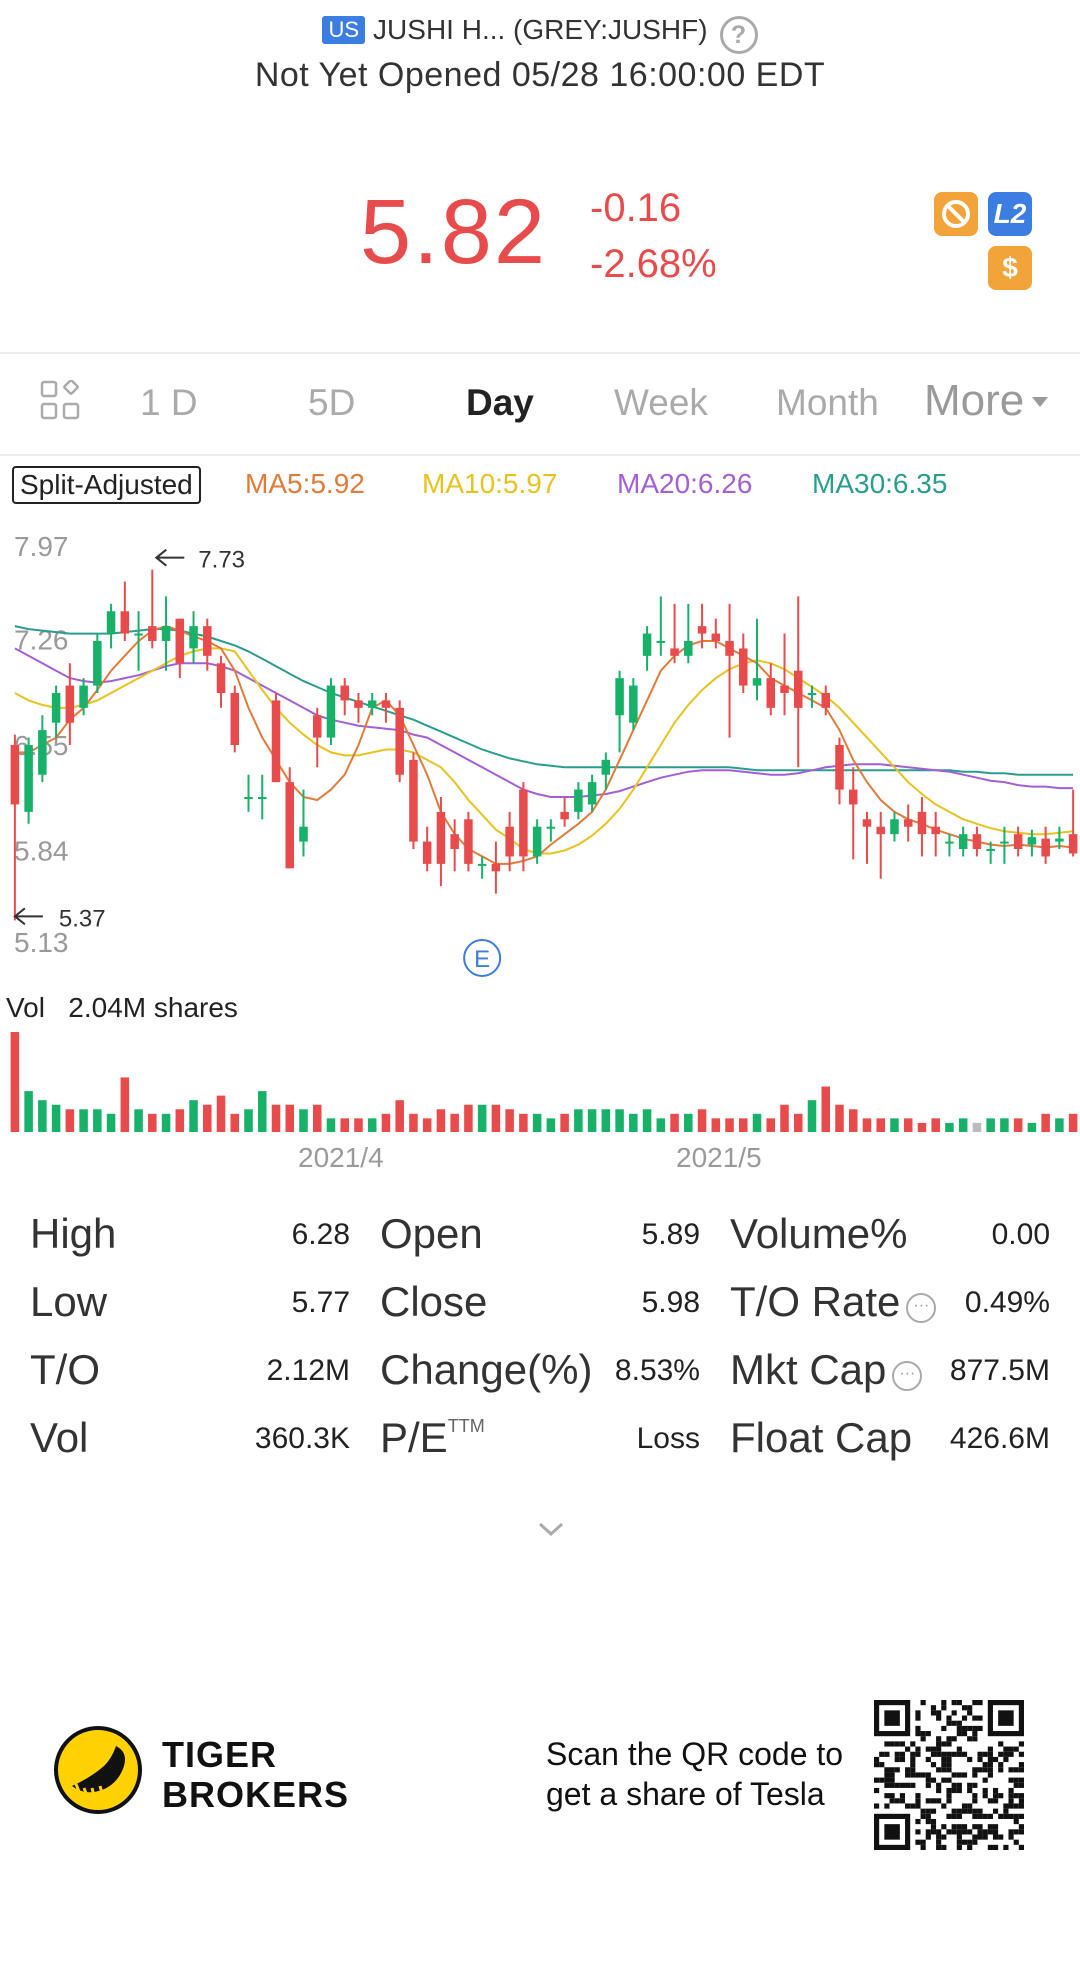  Describe the element at coordinates (551, 1529) in the screenshot. I see `expand-chevron-icon` at that location.